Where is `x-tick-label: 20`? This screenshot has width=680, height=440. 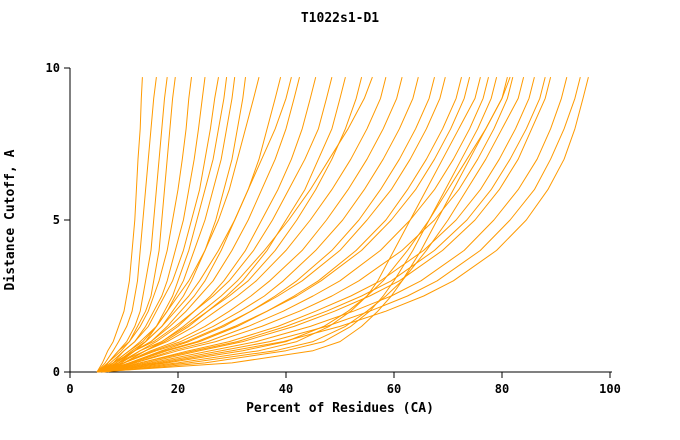
x-tick-label: 20 is located at coordinates (178, 389).